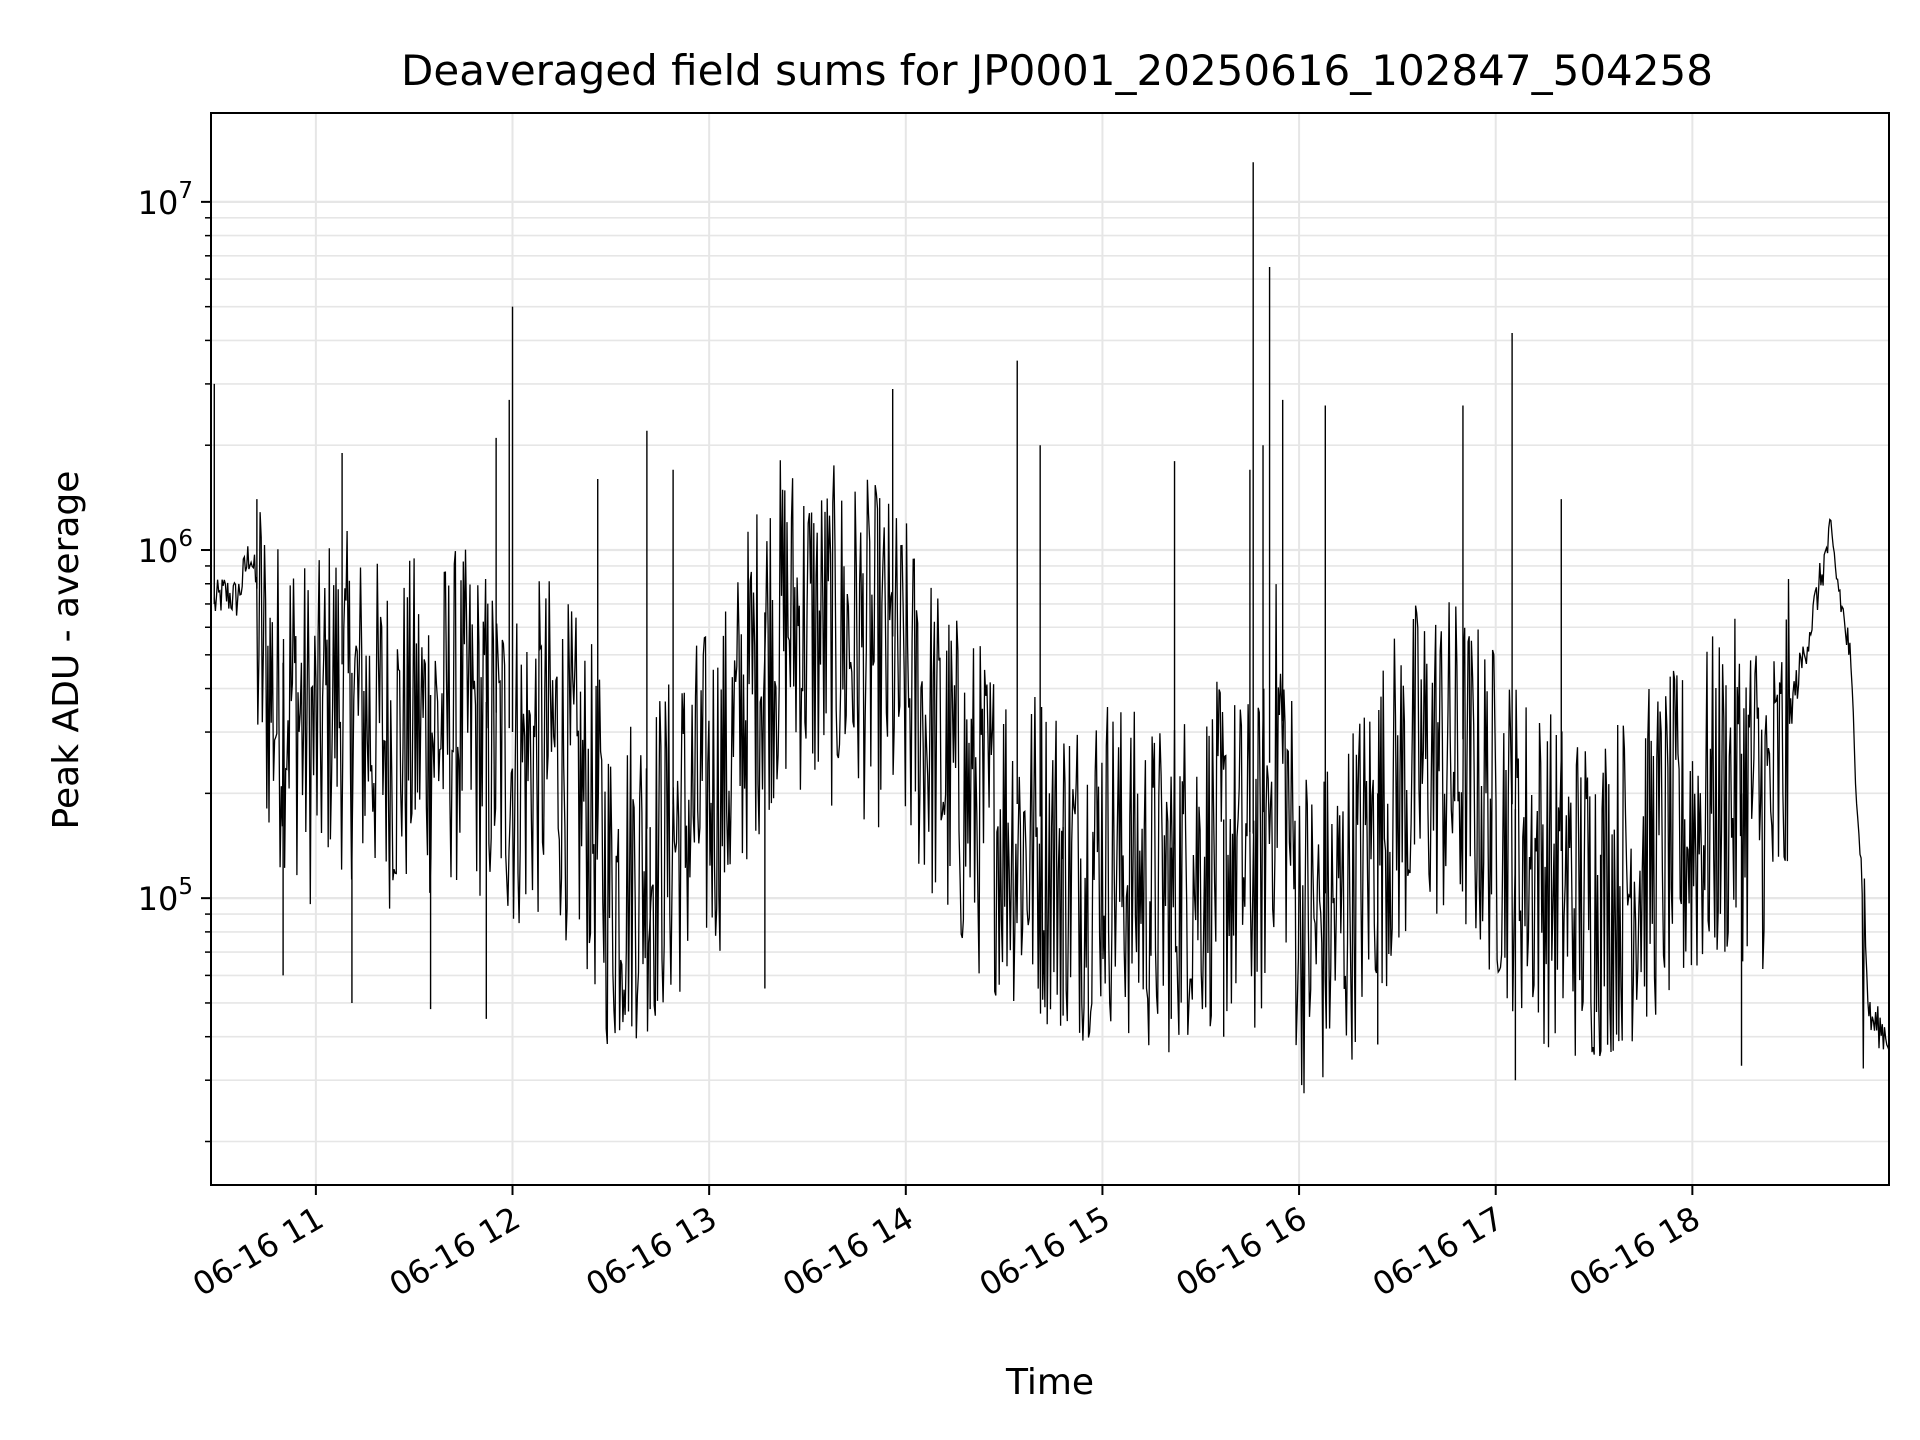 This screenshot has height=1440, width=1920. Describe the element at coordinates (652, 1251) in the screenshot. I see `x-tick-label: 06-16 13` at that location.